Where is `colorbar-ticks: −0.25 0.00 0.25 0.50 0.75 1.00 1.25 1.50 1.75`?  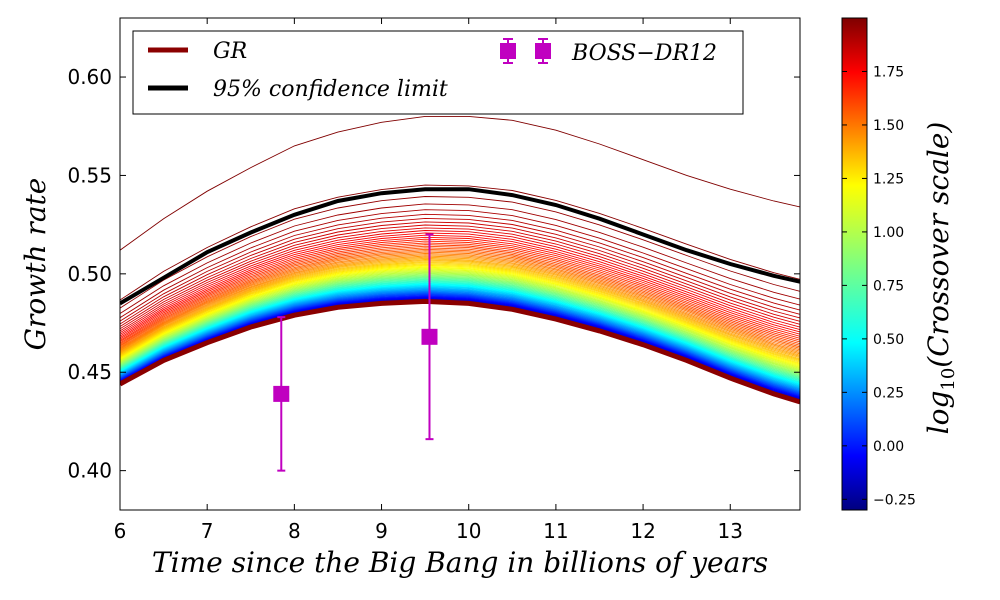
colorbar-ticks: −0.25 0.00 0.25 0.50 0.75 1.00 1.25 1.50 1.75 is located at coordinates (879, 286).